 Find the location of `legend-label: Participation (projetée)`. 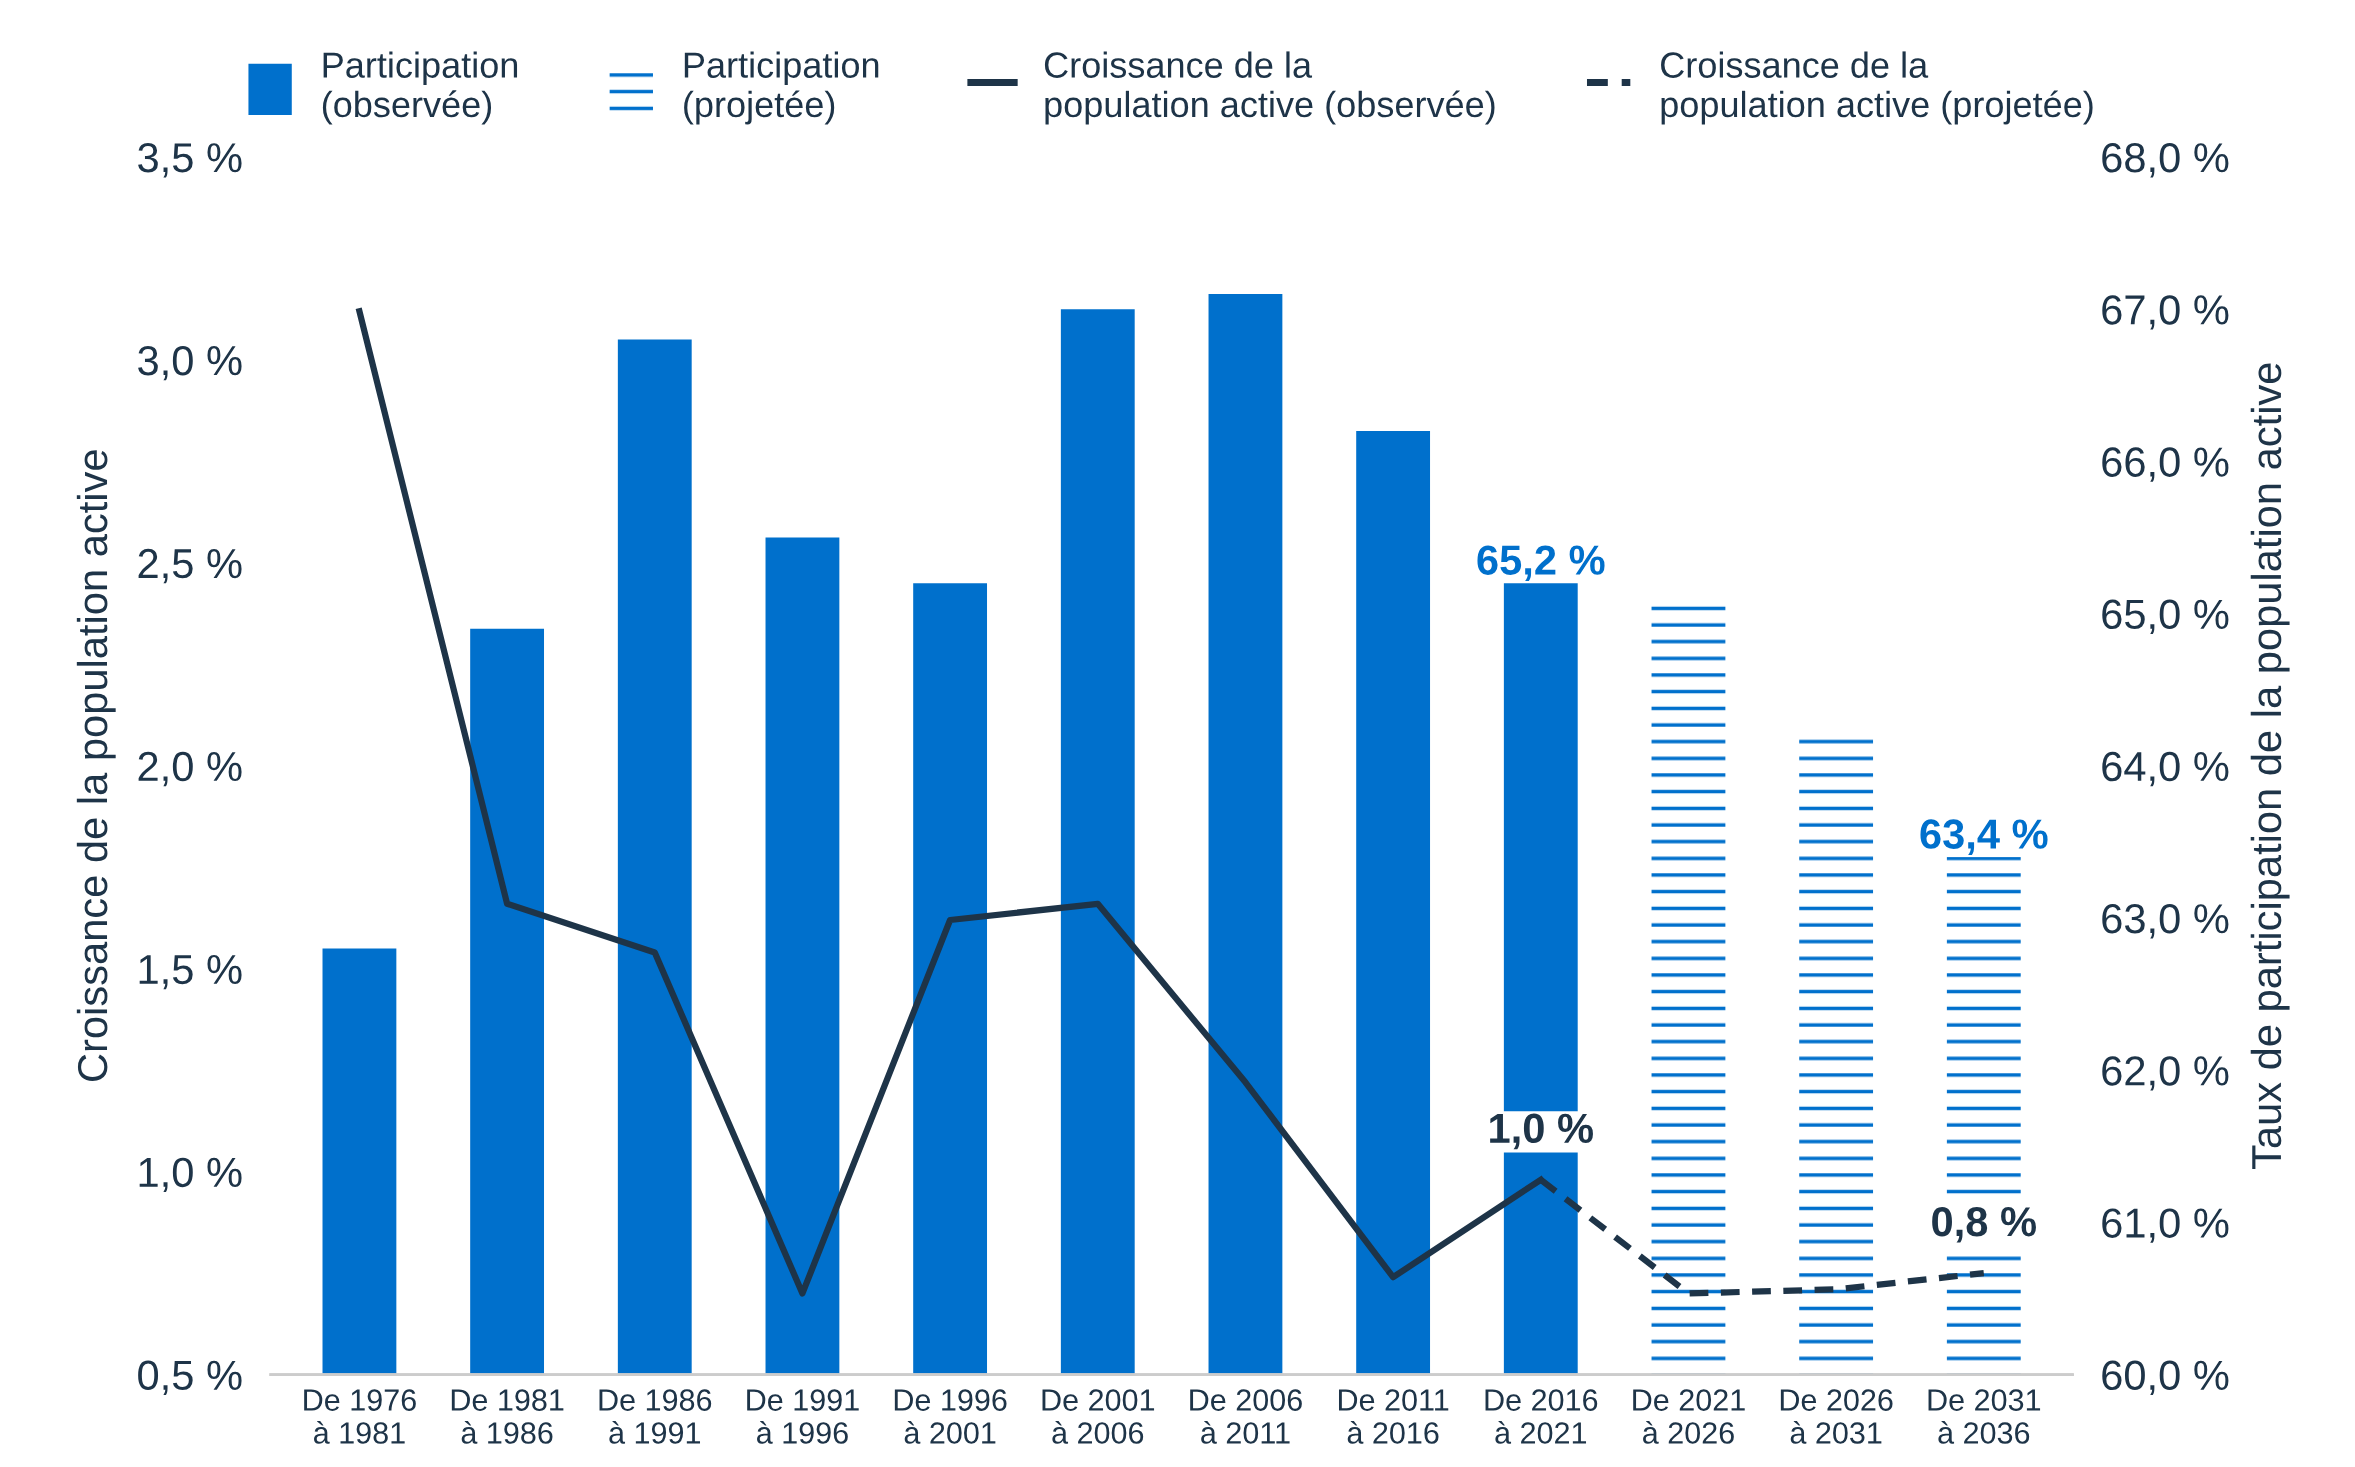

legend-label: Participation (projetée) is located at coordinates (781, 88).